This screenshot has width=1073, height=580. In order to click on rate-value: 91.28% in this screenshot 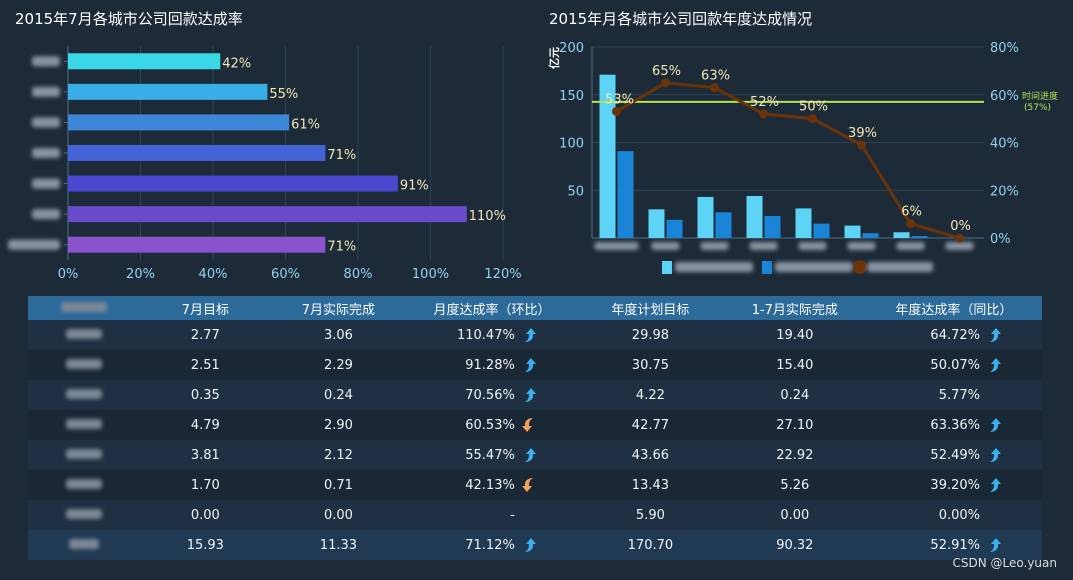, I will do `click(490, 365)`.